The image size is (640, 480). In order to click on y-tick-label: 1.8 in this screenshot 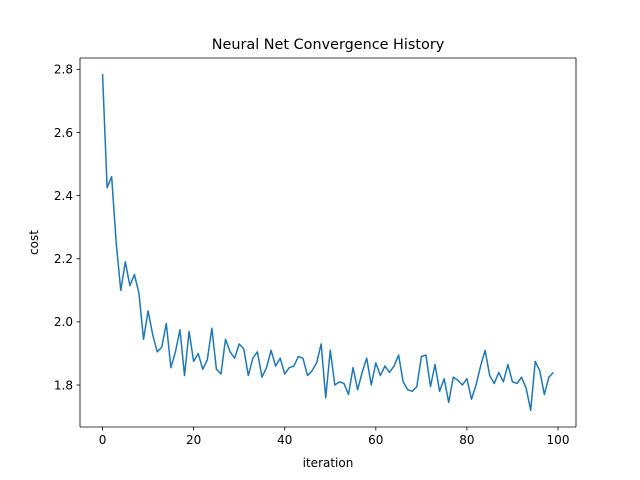, I will do `click(63, 385)`.